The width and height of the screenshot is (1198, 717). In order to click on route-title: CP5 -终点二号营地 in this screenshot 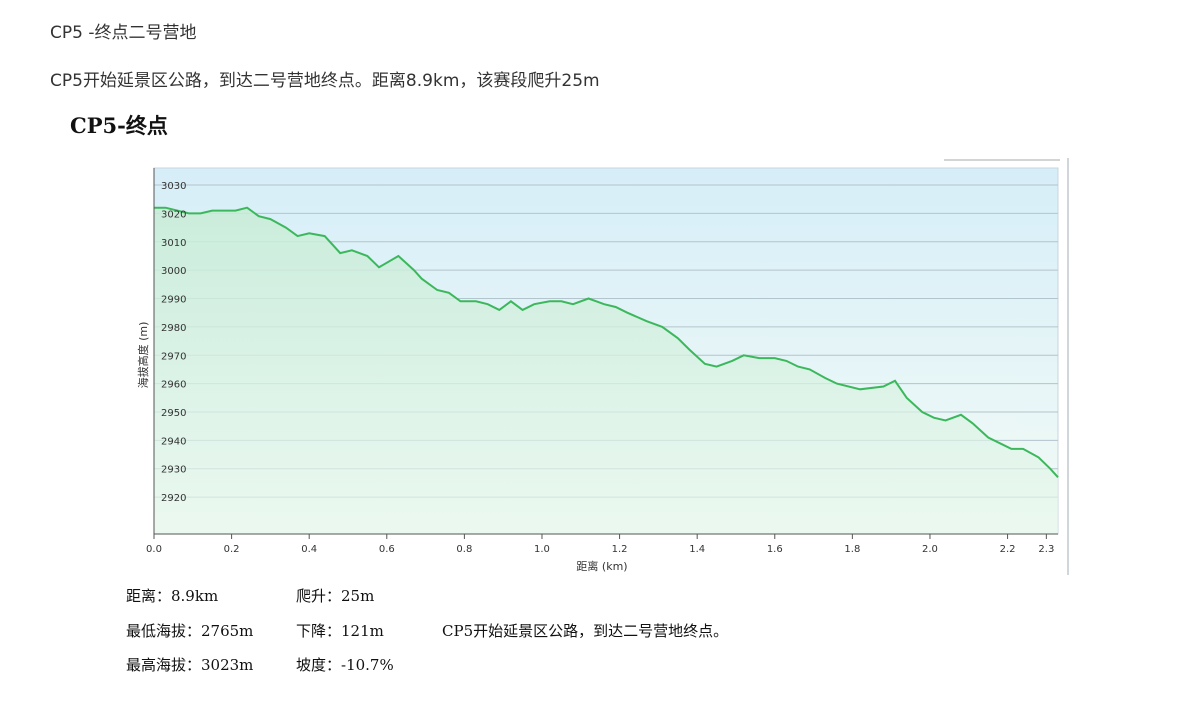, I will do `click(123, 33)`.